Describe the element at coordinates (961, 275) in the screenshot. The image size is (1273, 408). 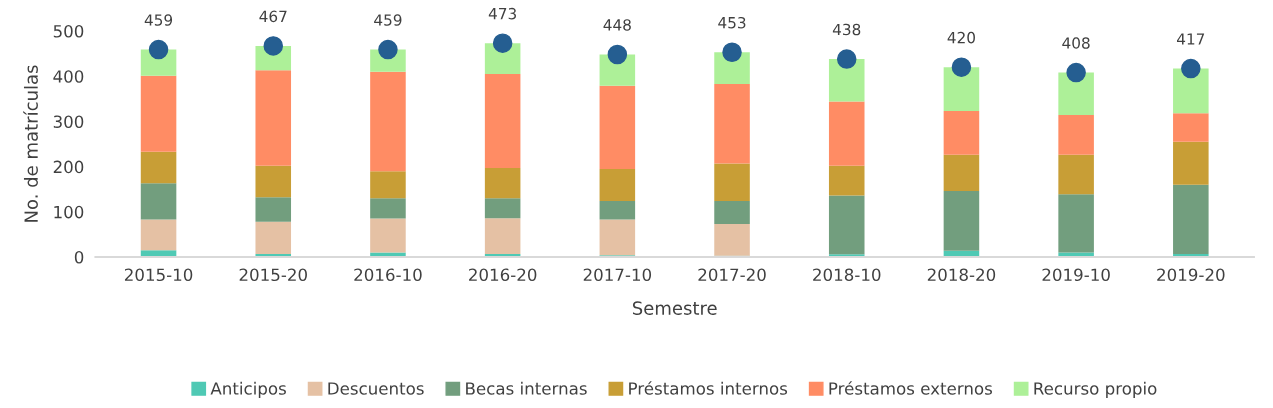
I see `x-tick-label: 2018-20` at that location.